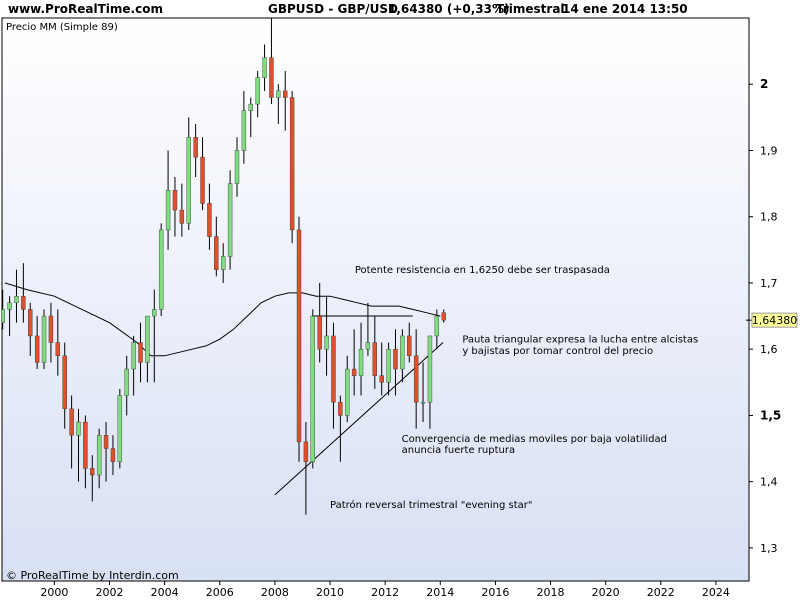  What do you see at coordinates (161, 270) in the screenshot?
I see `candle-2003Q4` at bounding box center [161, 270].